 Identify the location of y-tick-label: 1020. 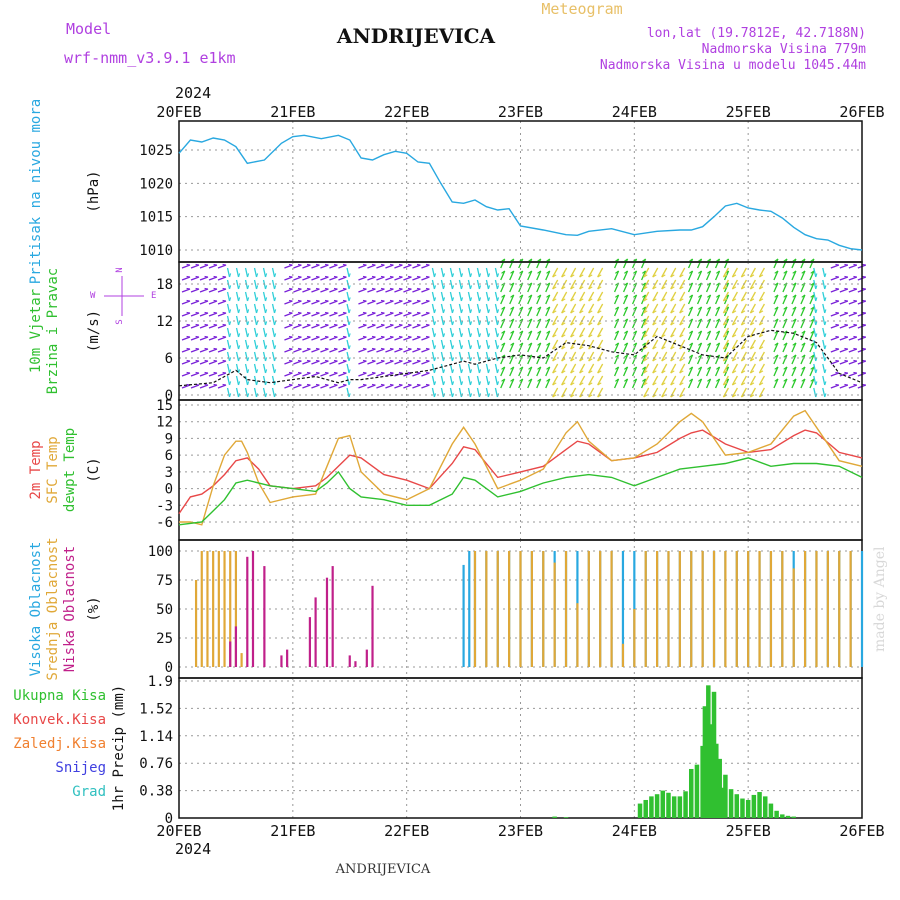
(156, 184).